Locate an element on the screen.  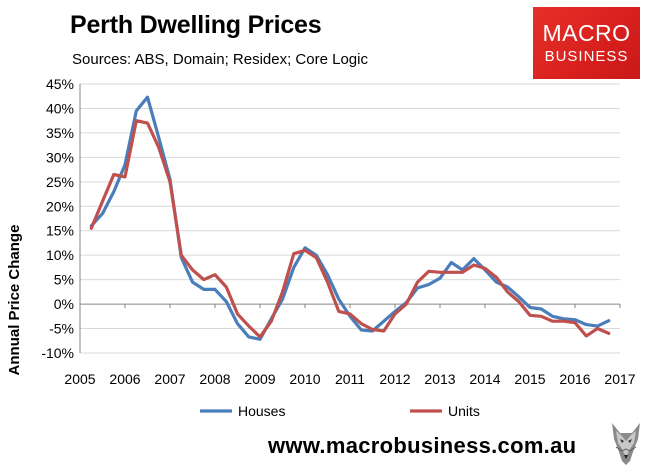
y-tick-label: 30% is located at coordinates (60, 157).